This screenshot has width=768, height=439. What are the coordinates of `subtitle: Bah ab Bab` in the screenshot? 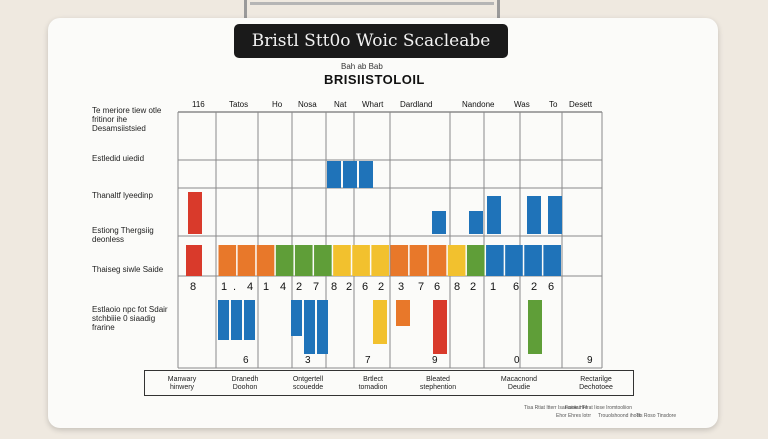 It's located at (362, 66).